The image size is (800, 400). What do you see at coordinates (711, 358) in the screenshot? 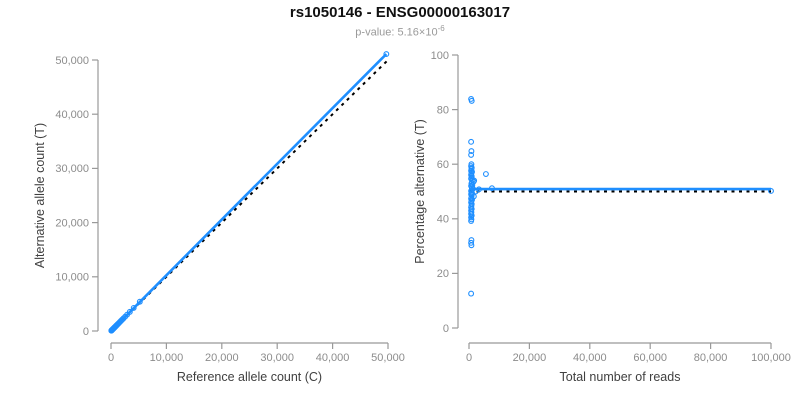
I see `right-x-tick-label: 80,000` at bounding box center [711, 358].